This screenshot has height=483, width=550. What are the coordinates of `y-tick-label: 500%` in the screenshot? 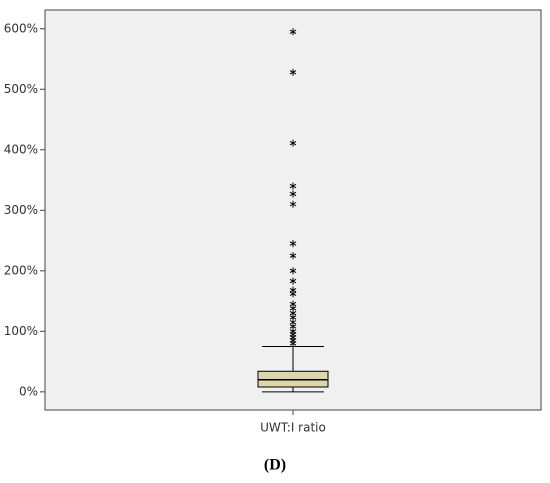 It's located at (21, 89).